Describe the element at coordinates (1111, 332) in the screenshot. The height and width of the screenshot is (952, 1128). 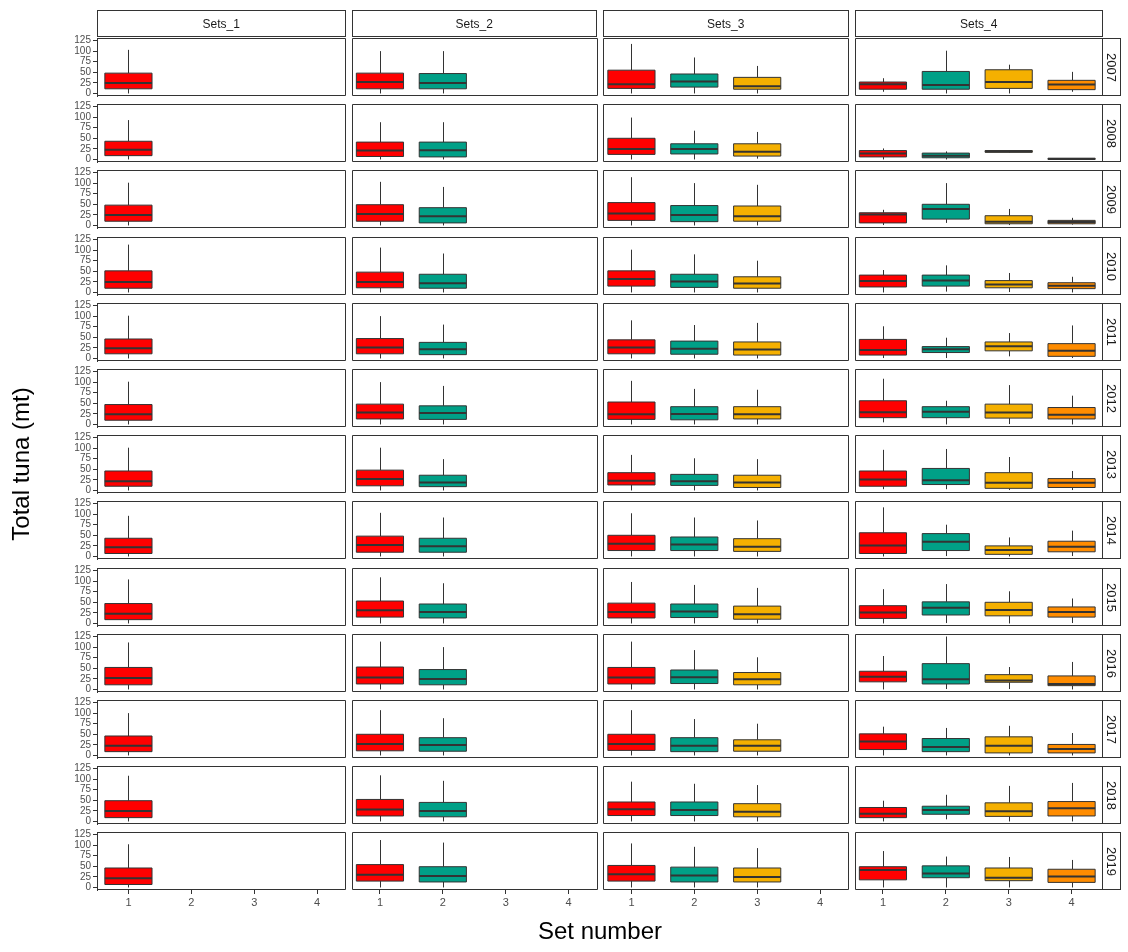
I see `y2-axis-title: 2011` at that location.